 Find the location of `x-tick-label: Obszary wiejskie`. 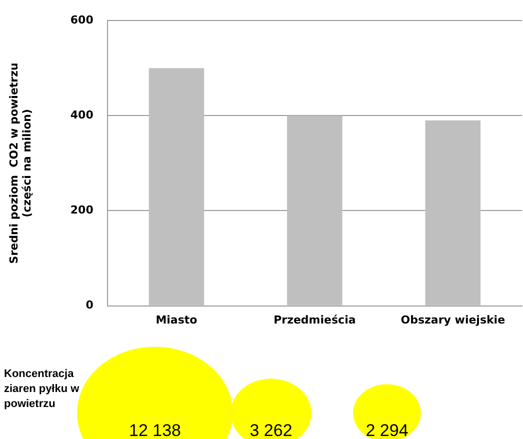

x-tick-label: Obszary wiejskie is located at coordinates (453, 319).